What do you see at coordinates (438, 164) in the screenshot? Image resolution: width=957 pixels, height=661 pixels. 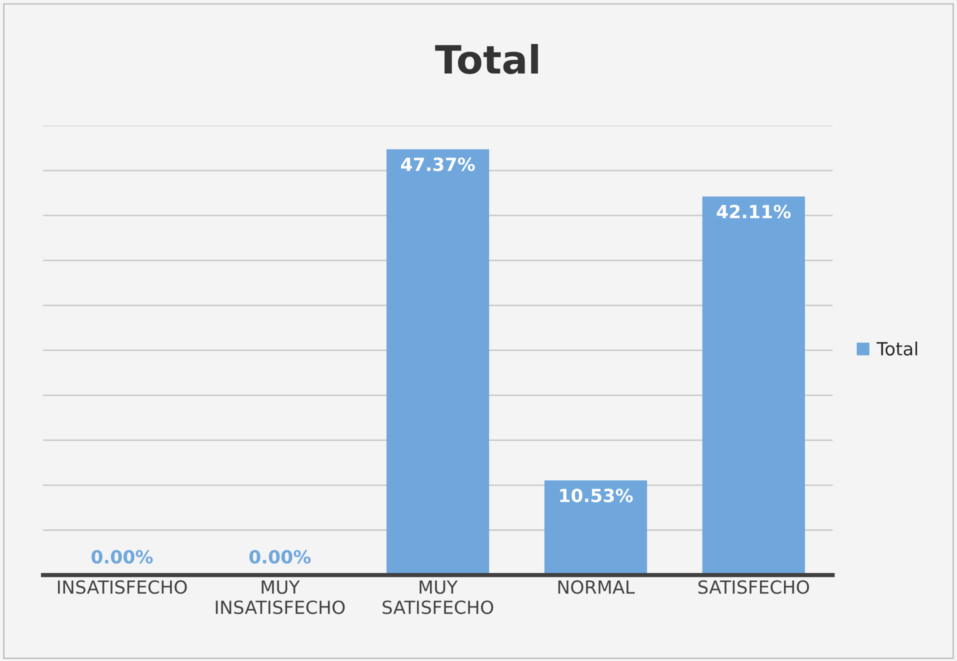 I see `data-label: 47.37%` at bounding box center [438, 164].